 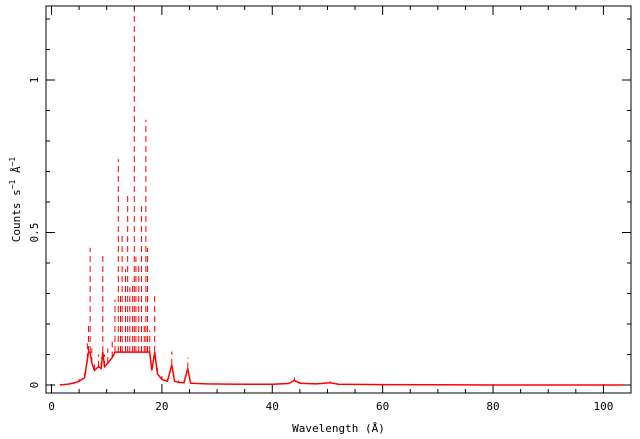 I want to click on y-axis-label: Counts s−1 Å−1, so click(x=15, y=200).